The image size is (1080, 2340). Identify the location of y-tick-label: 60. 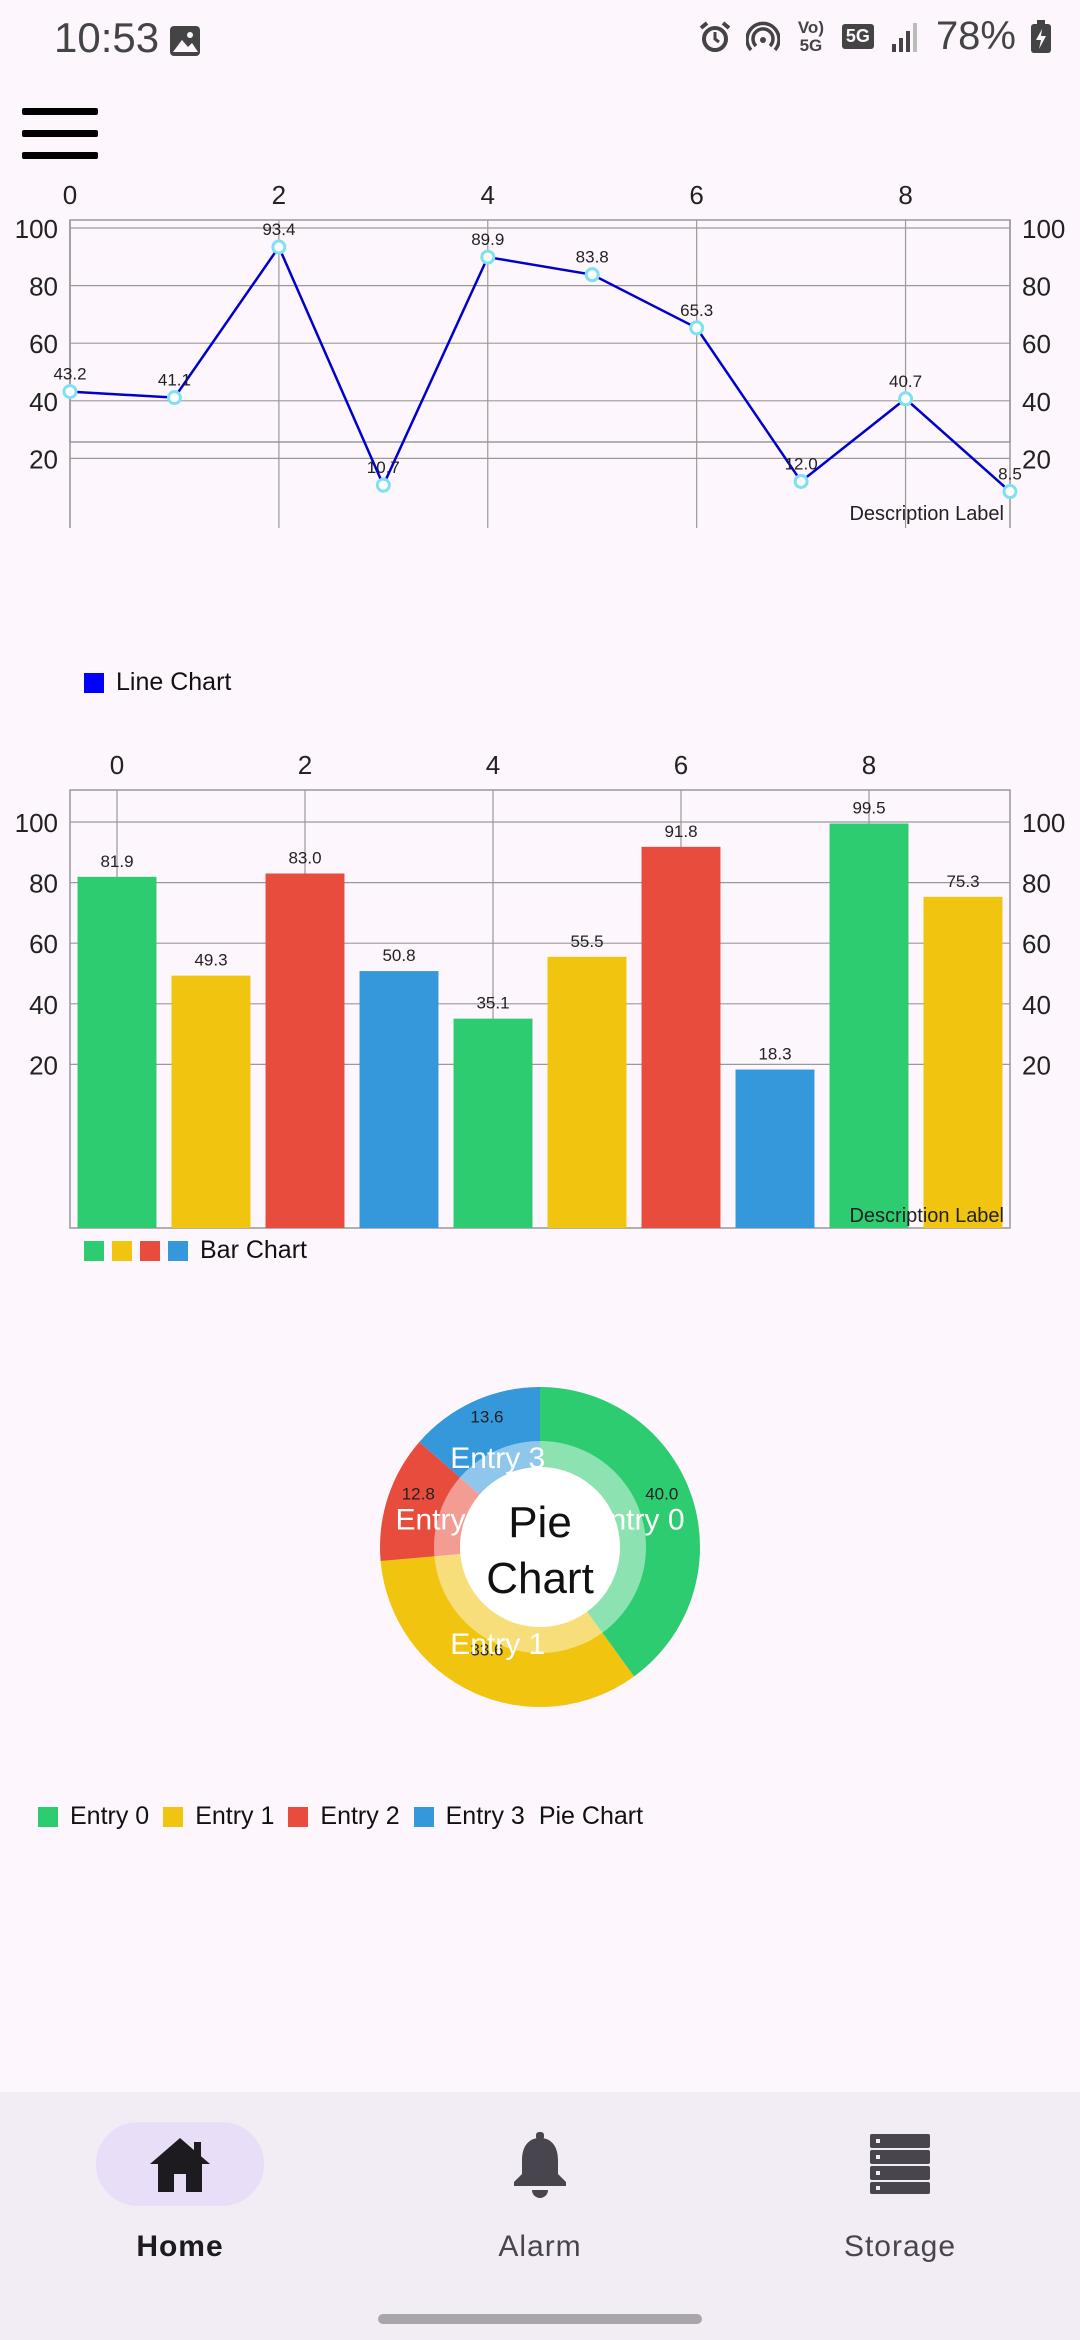
(43, 944).